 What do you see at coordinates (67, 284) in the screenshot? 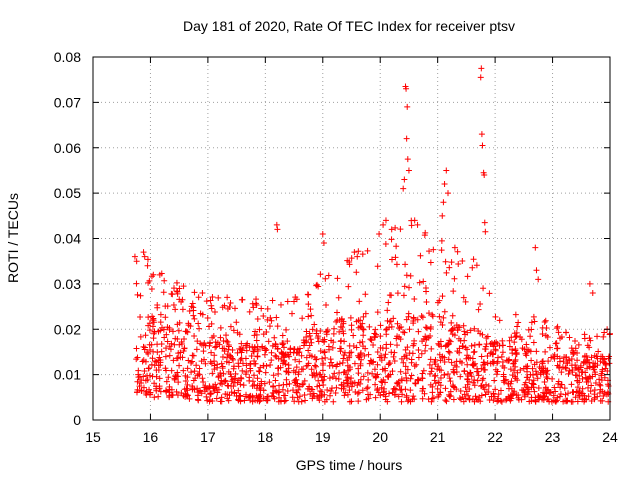
I see `y-tick-label: 0.03` at bounding box center [67, 284].